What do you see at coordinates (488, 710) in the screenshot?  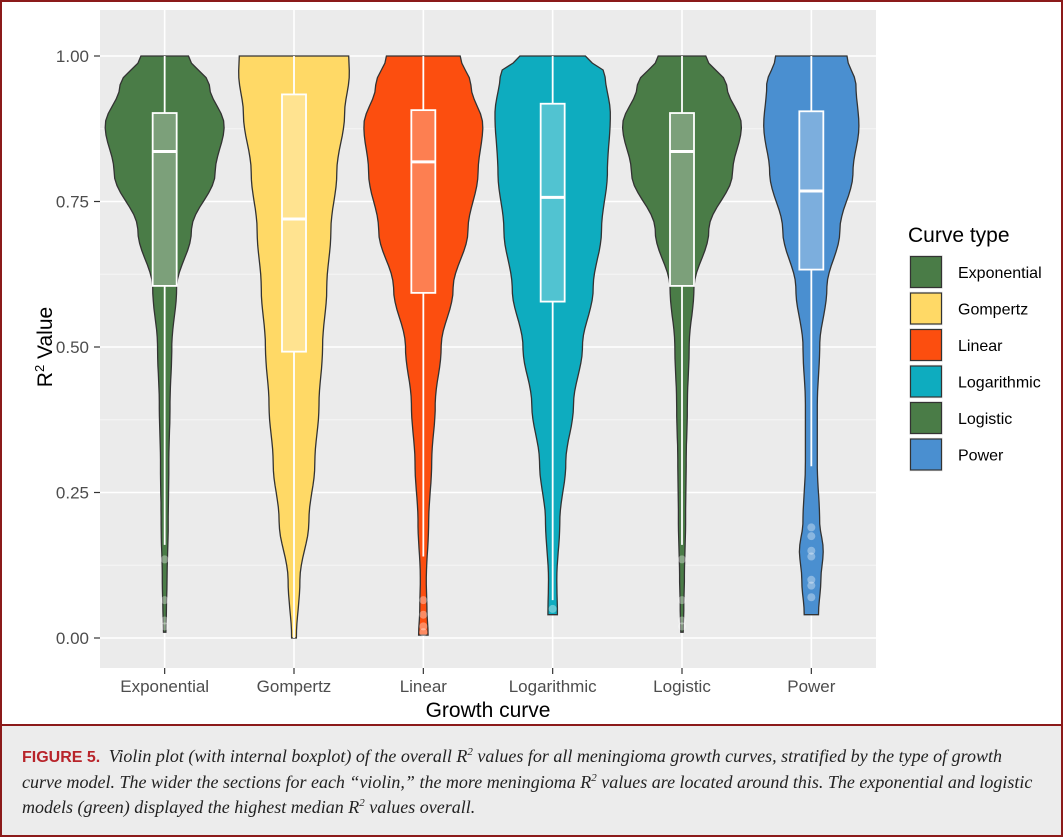 I see `x-axis-title: Growth curve` at bounding box center [488, 710].